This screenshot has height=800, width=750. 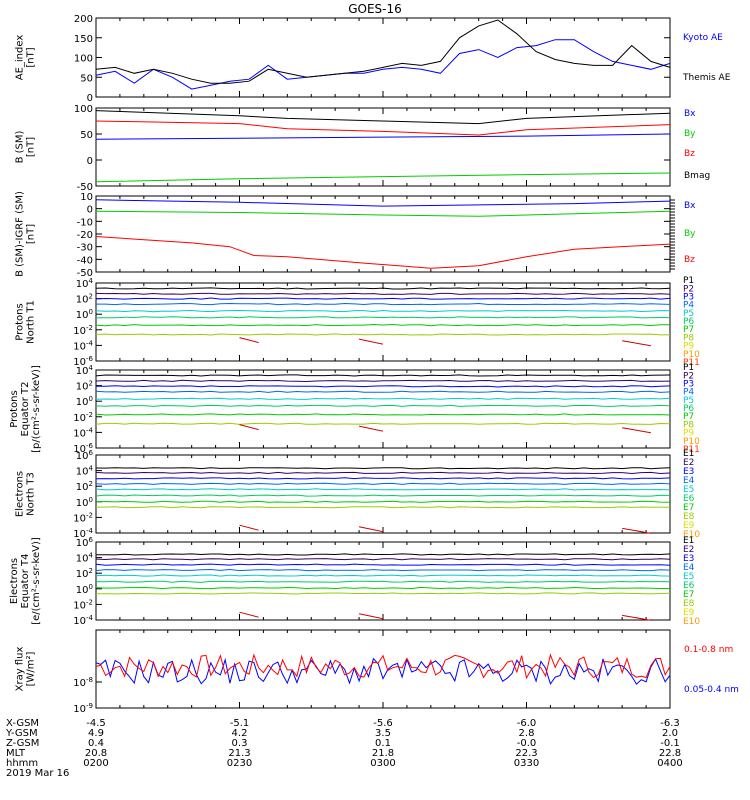 What do you see at coordinates (22, 743) in the screenshot?
I see `footer-row-label: Z-GSM` at bounding box center [22, 743].